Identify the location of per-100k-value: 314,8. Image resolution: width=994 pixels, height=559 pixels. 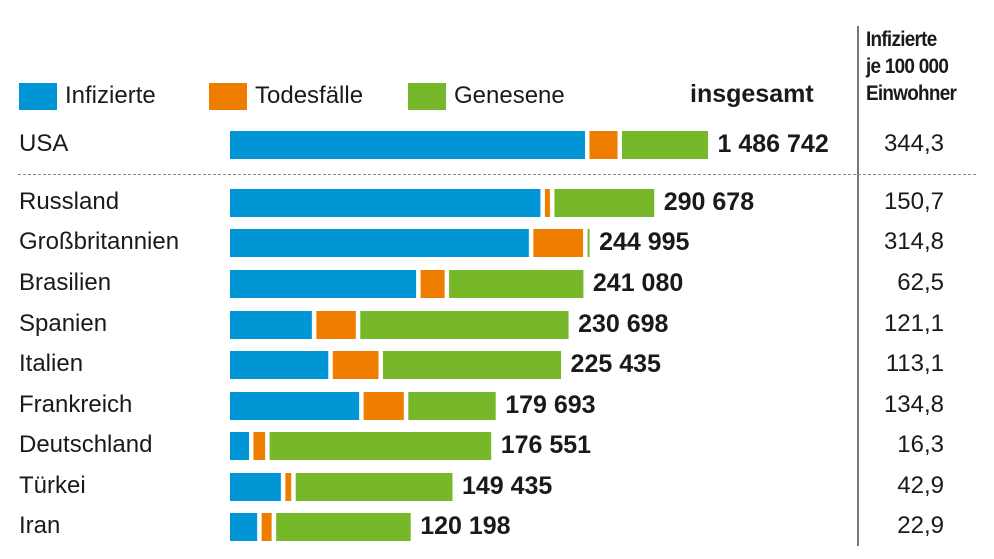
(913, 241).